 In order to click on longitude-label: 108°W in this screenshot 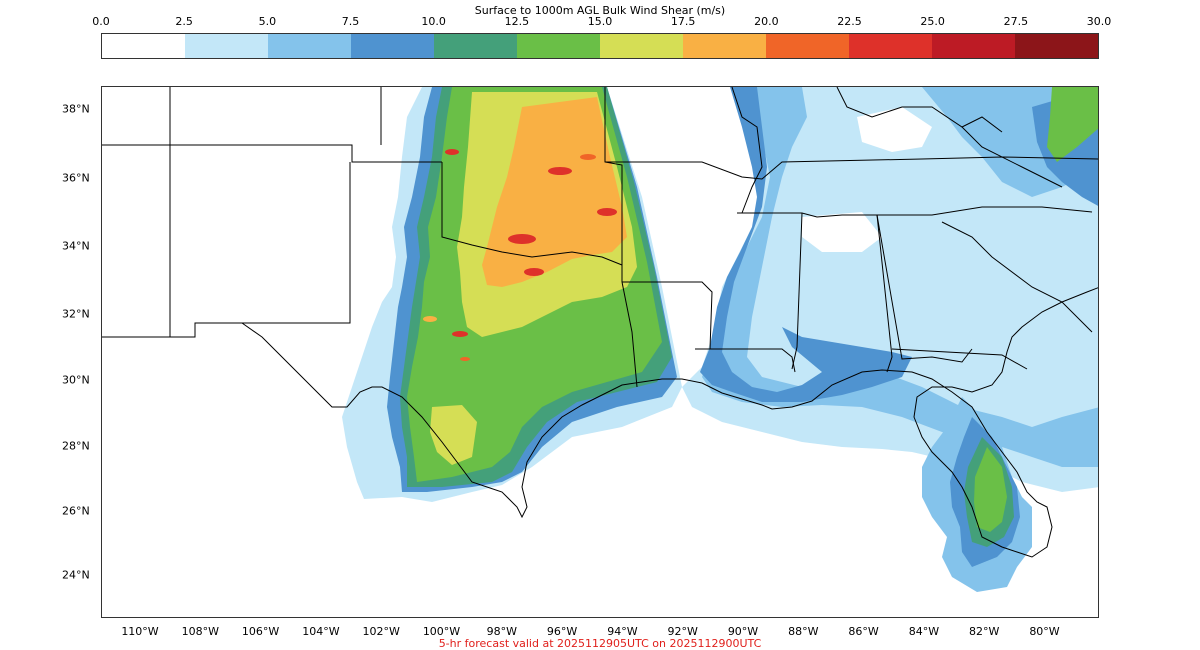, I will do `click(200, 631)`.